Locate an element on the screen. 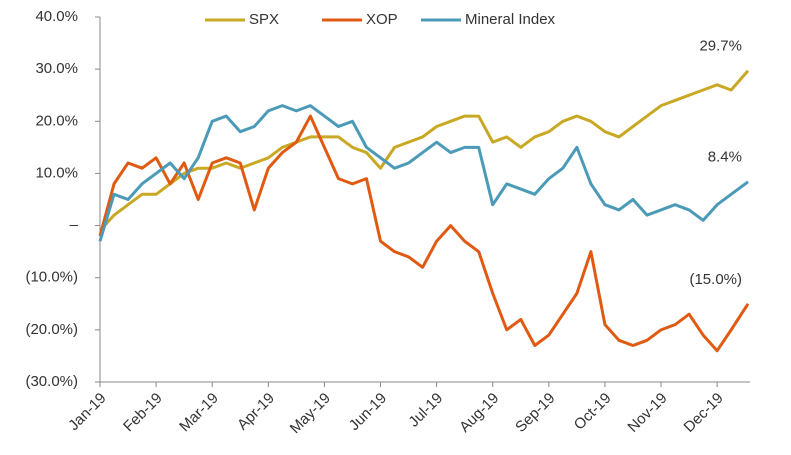  y-tick-label: 20.0% is located at coordinates (56, 120).